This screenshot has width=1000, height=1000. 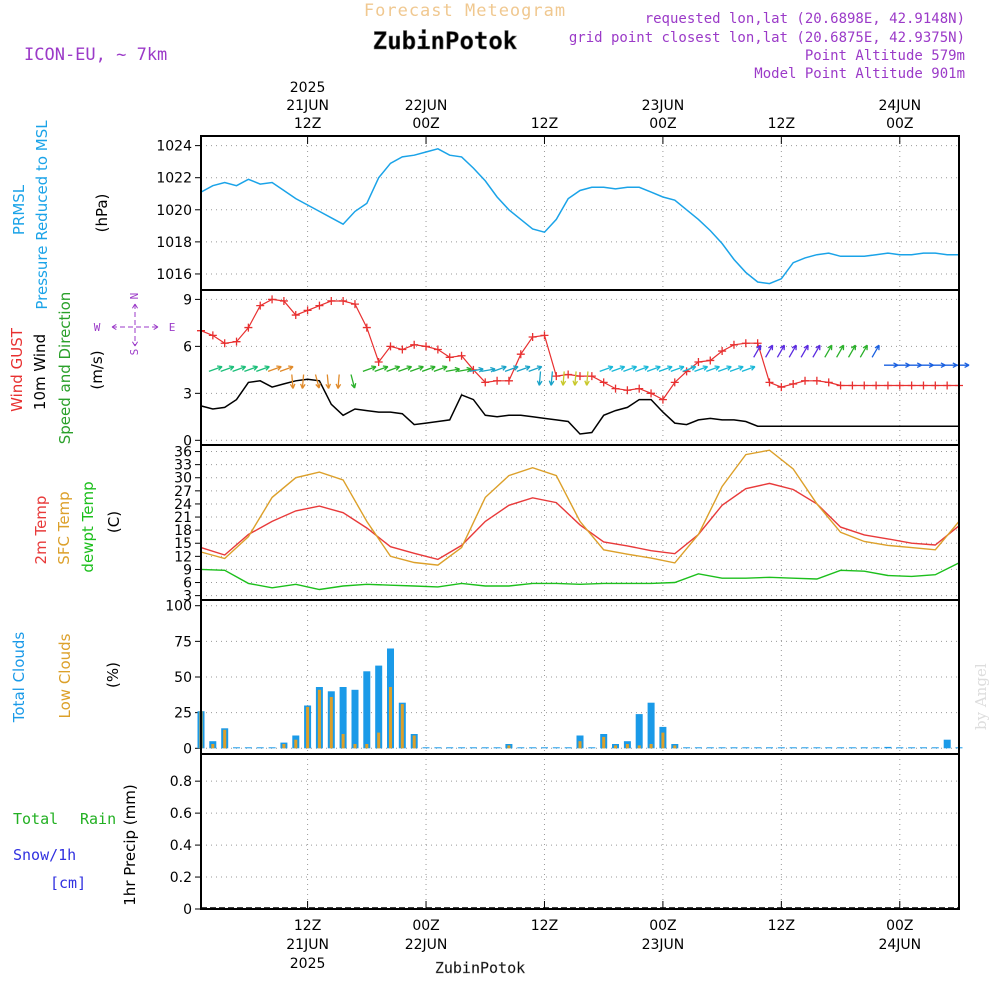 What do you see at coordinates (35, 819) in the screenshot?
I see `legend-total: Total` at bounding box center [35, 819].